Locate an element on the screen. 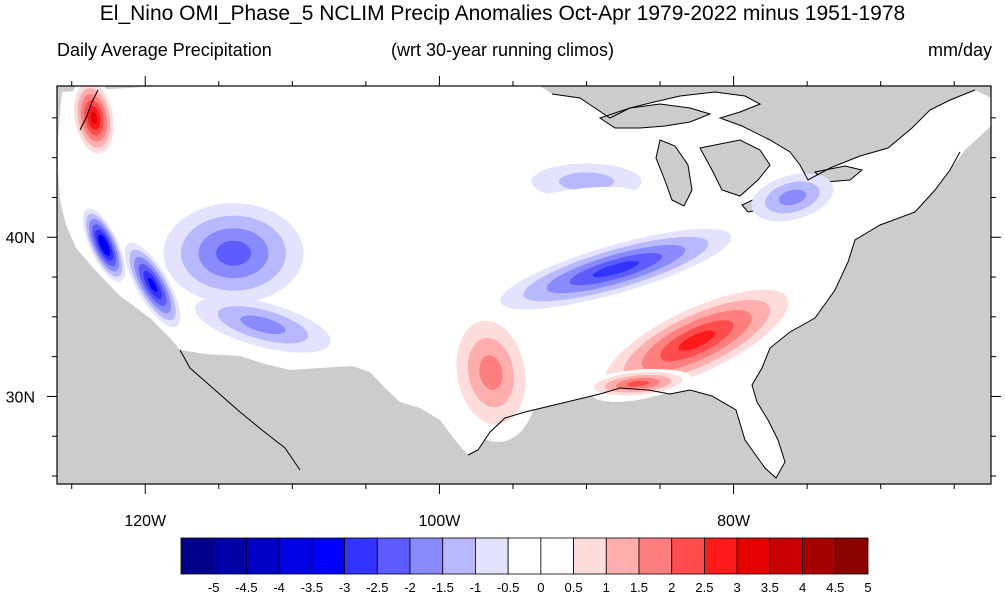 The width and height of the screenshot is (1005, 597). anomaly-region-sierra-nevada-dry is located at coordinates (152, 285).